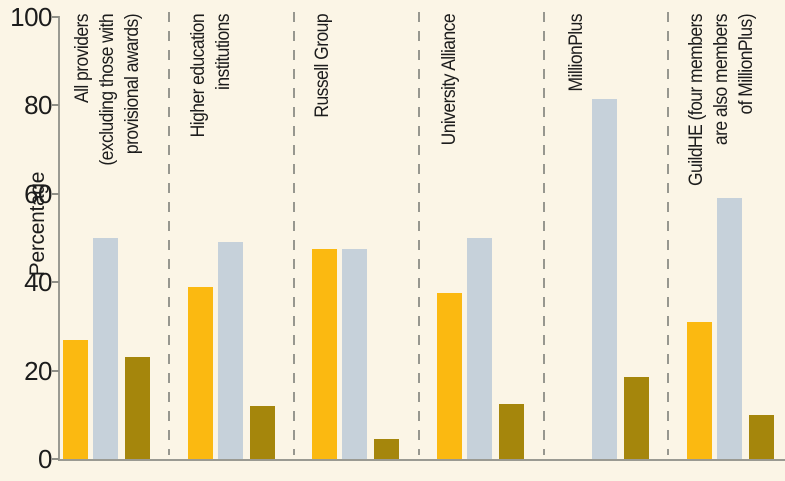 This screenshot has width=785, height=481. What do you see at coordinates (105, 348) in the screenshot?
I see `bar-light-blue-gray-group0` at bounding box center [105, 348].